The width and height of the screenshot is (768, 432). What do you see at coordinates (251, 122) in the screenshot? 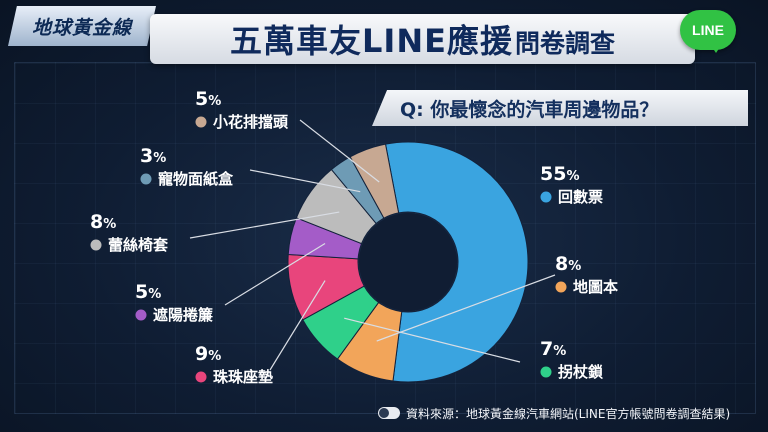
I see `slice-label-7: 小花排擋頭` at bounding box center [251, 122].